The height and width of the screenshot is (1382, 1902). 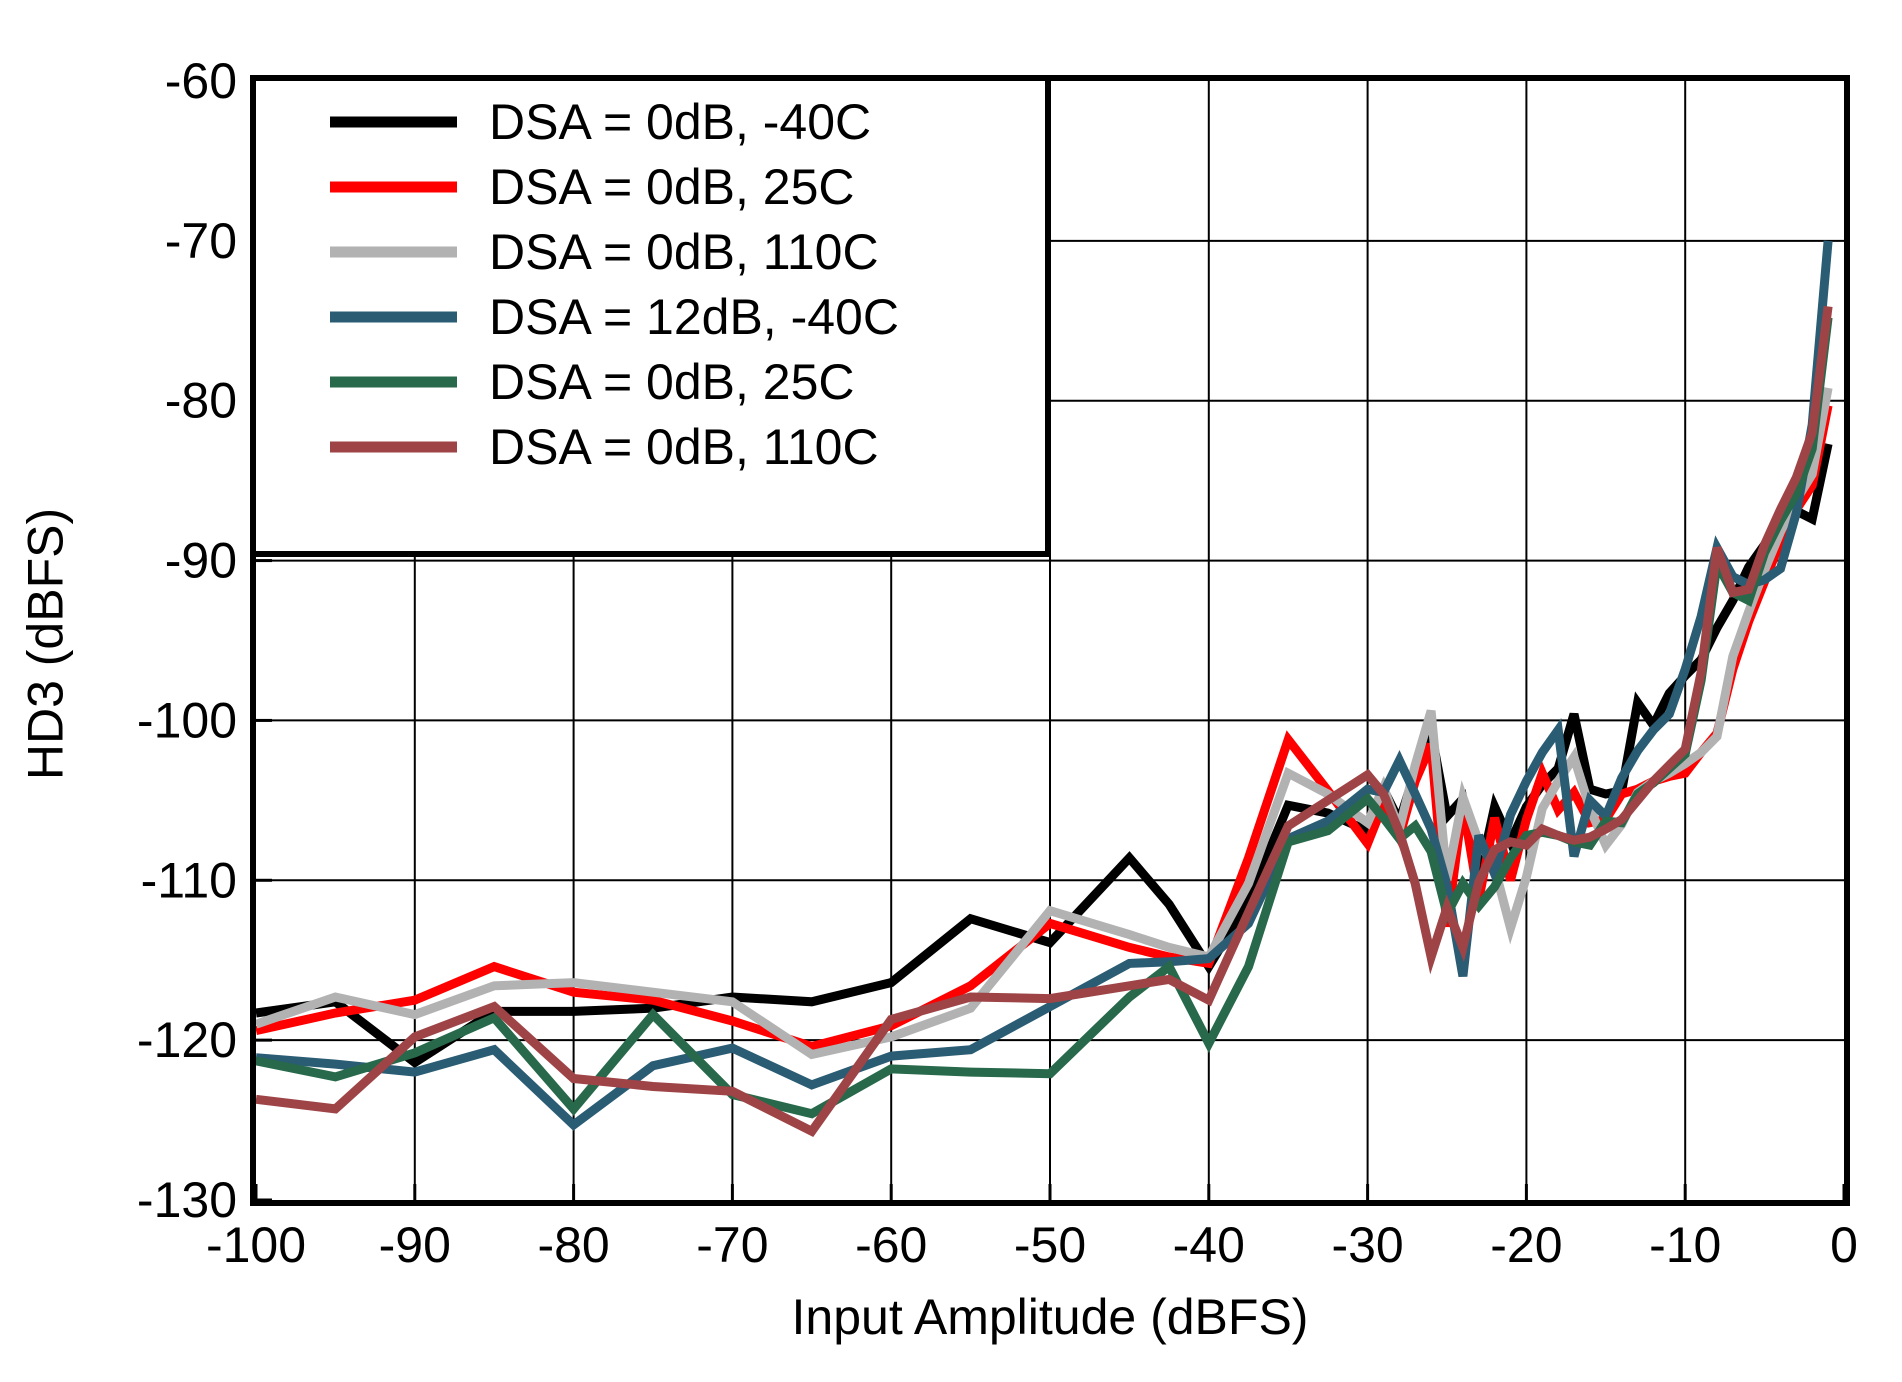 What do you see at coordinates (201, 401) in the screenshot?
I see `y-tick-label: -80` at bounding box center [201, 401].